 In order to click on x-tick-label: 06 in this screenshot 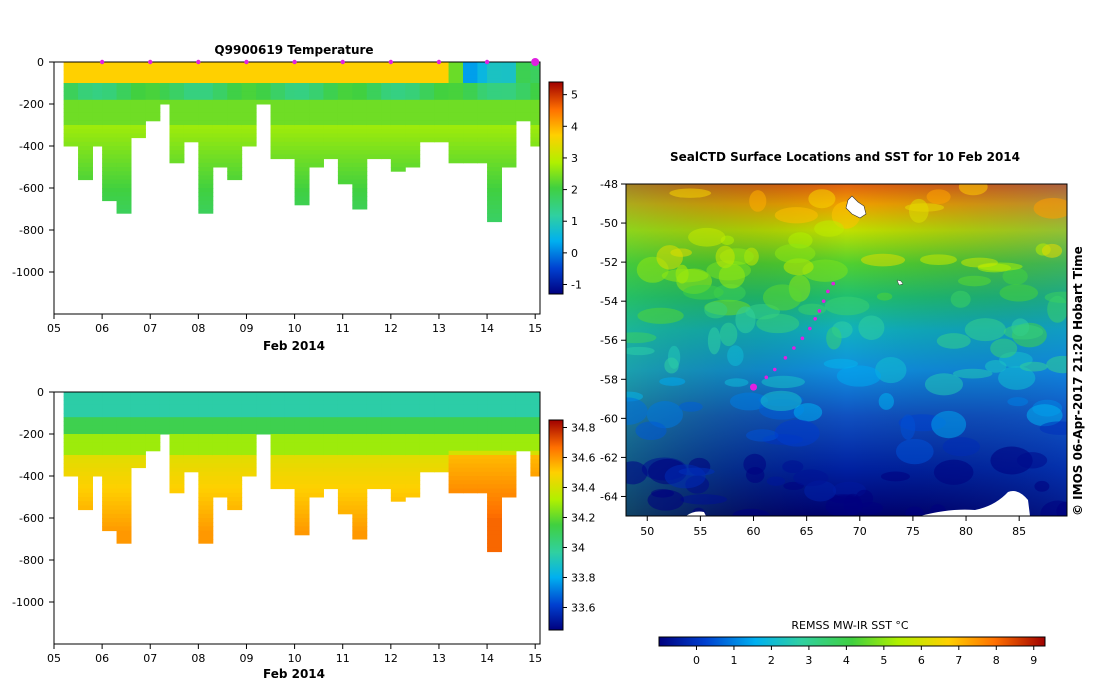, I will do `click(102, 328)`.